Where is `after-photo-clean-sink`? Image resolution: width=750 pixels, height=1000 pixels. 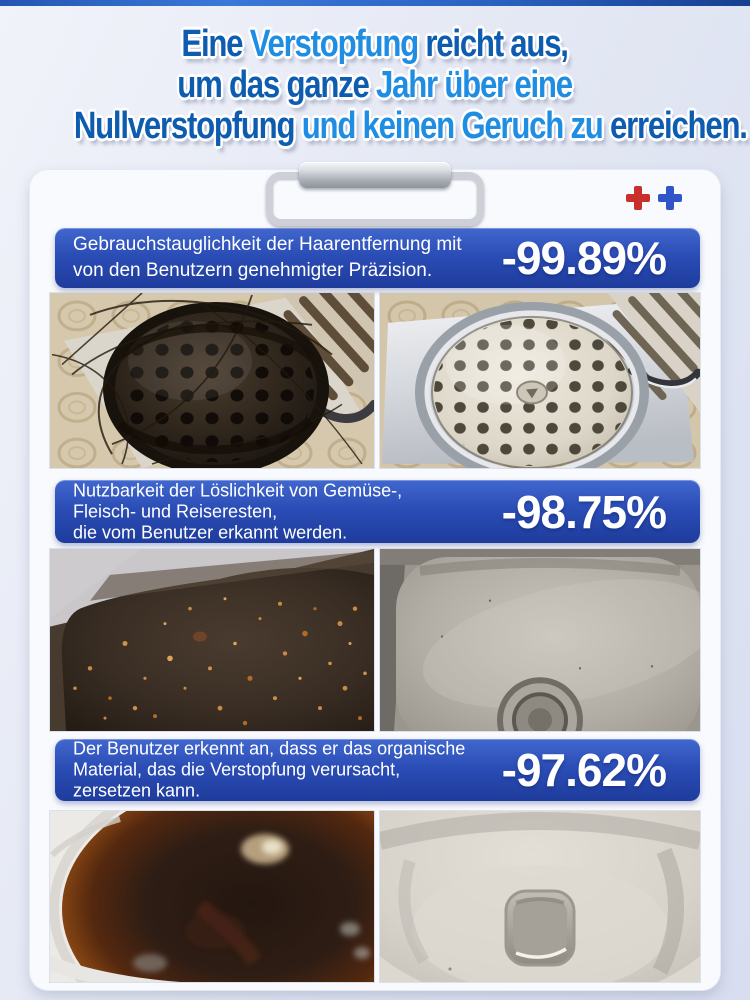 after-photo-clean-sink is located at coordinates (540, 640).